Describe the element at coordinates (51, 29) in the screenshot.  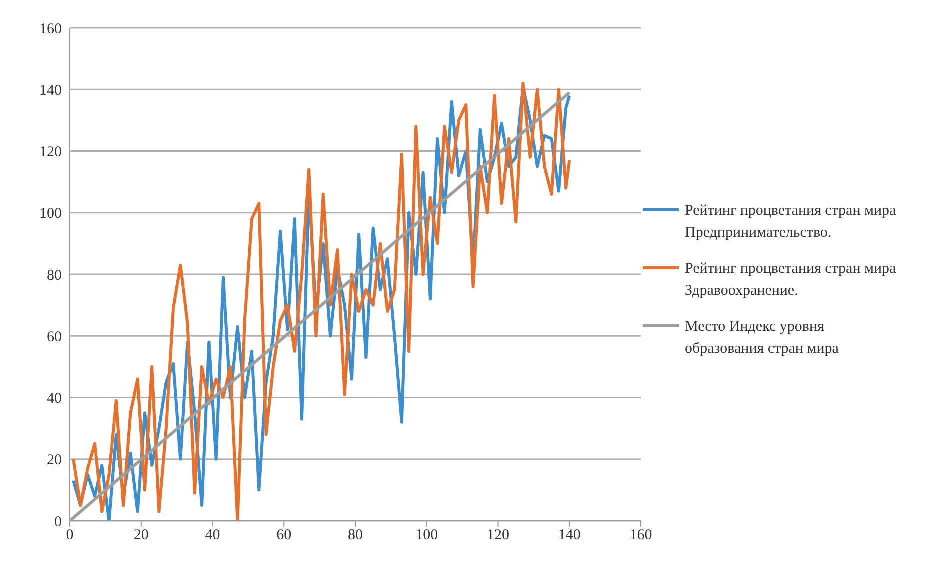
I see `y-tick-label: 160` at that location.